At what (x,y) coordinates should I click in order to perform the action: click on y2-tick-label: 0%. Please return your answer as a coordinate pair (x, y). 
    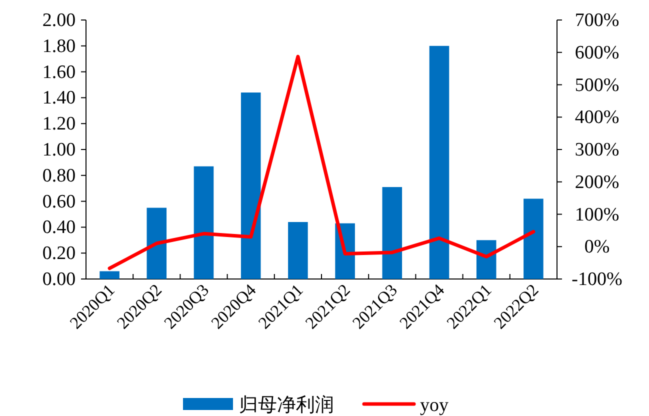
    Looking at the image, I should click on (597, 247).